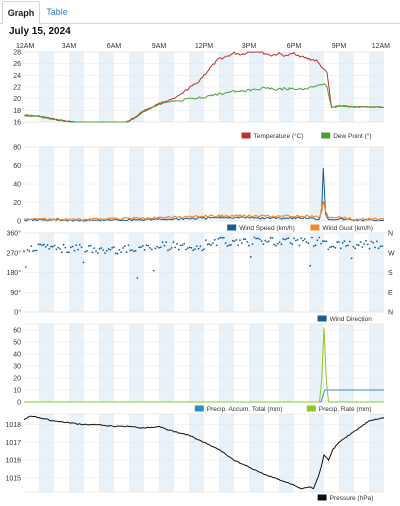  I want to click on tab-graph: Graph, so click(21, 12).